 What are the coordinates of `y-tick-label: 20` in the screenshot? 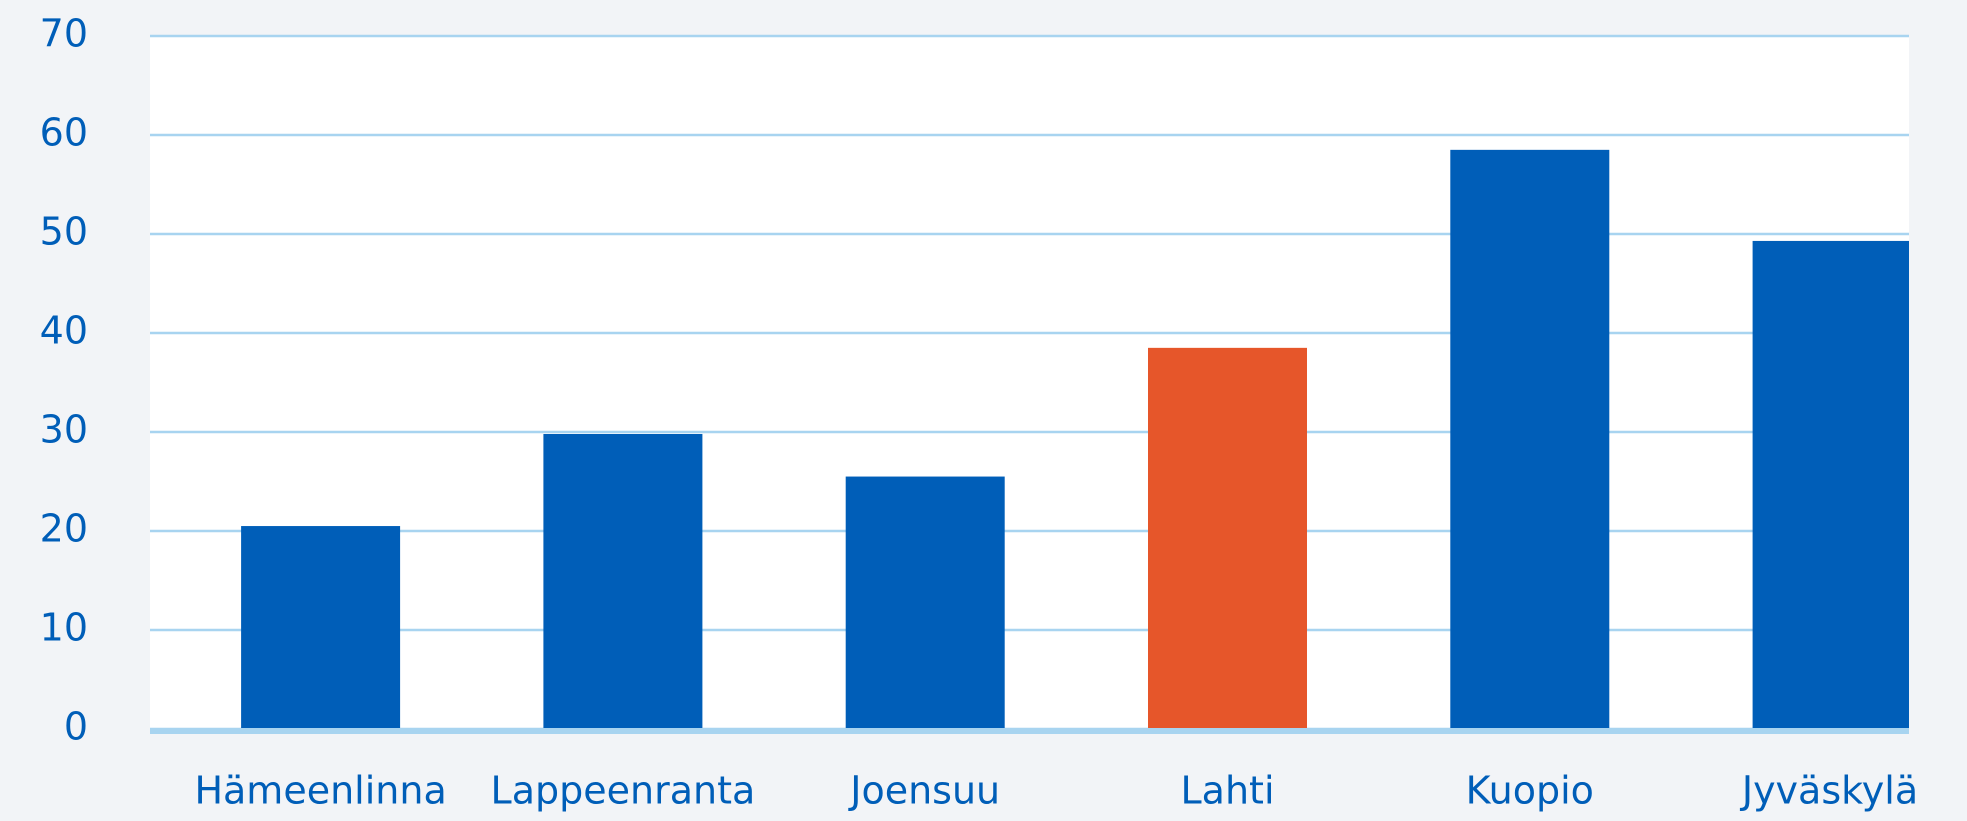 It's located at (64, 529).